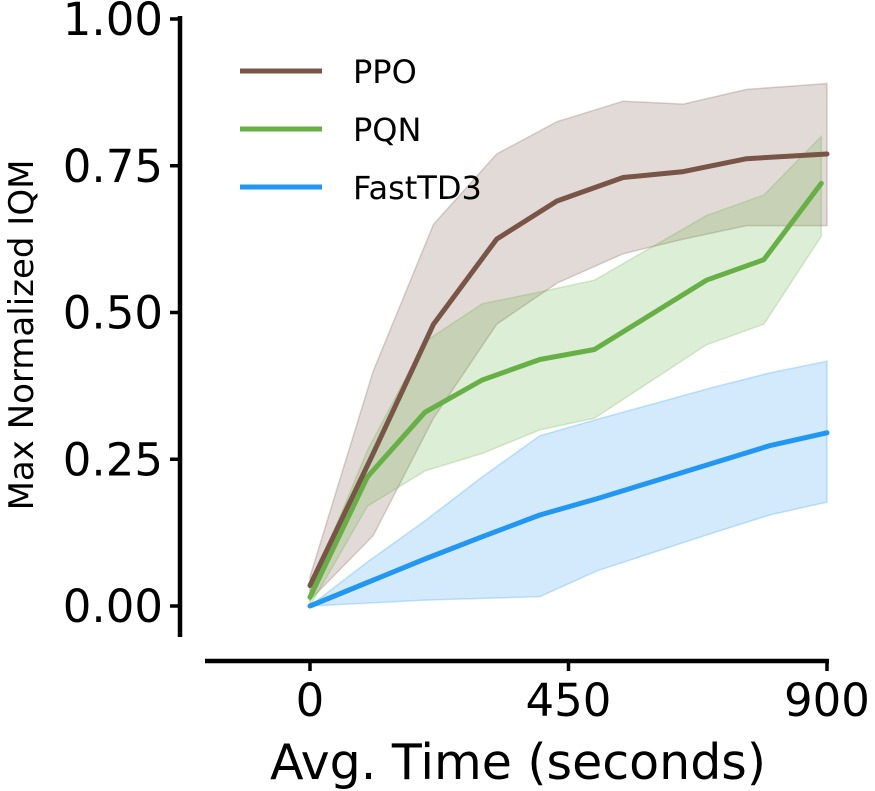  I want to click on legend-label-pqn: PQN, so click(387, 130).